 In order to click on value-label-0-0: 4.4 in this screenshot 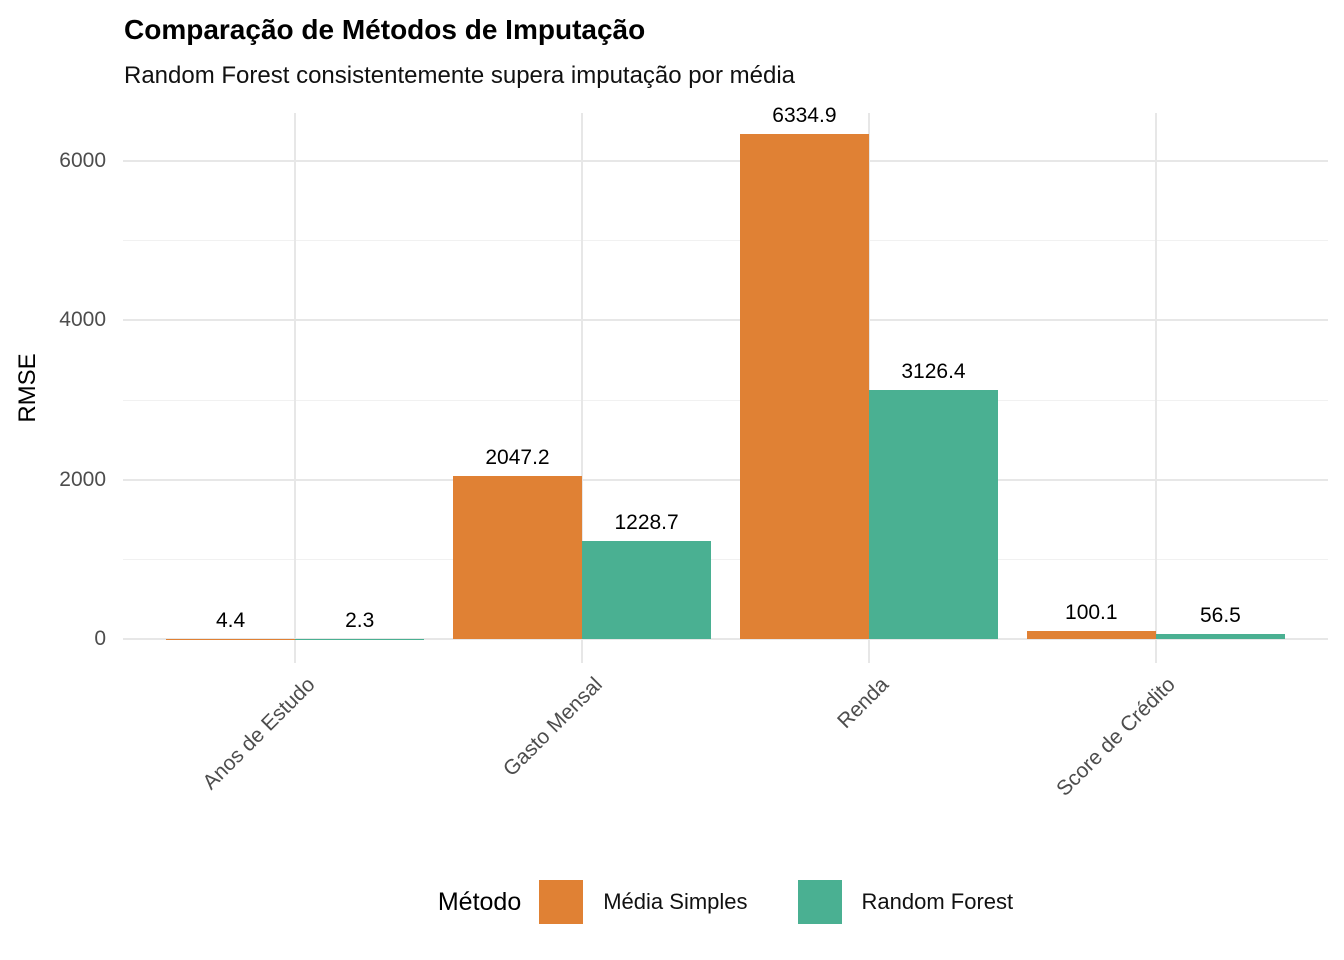, I will do `click(230, 620)`.